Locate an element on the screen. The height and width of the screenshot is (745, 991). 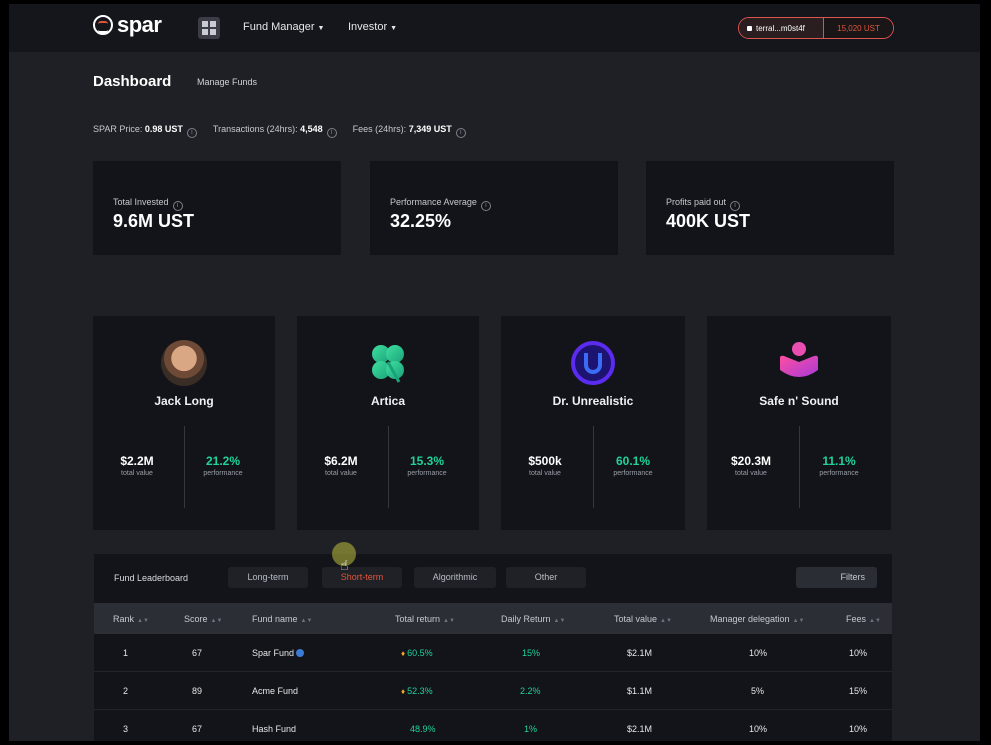
column-header-fund-name: Fund name ▲▼ is located at coordinates (282, 619).